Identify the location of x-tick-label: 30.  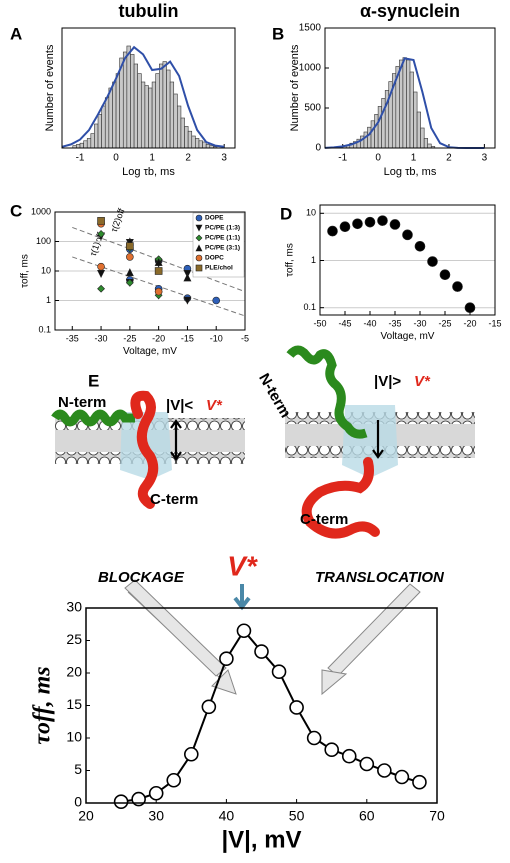
(156, 816).